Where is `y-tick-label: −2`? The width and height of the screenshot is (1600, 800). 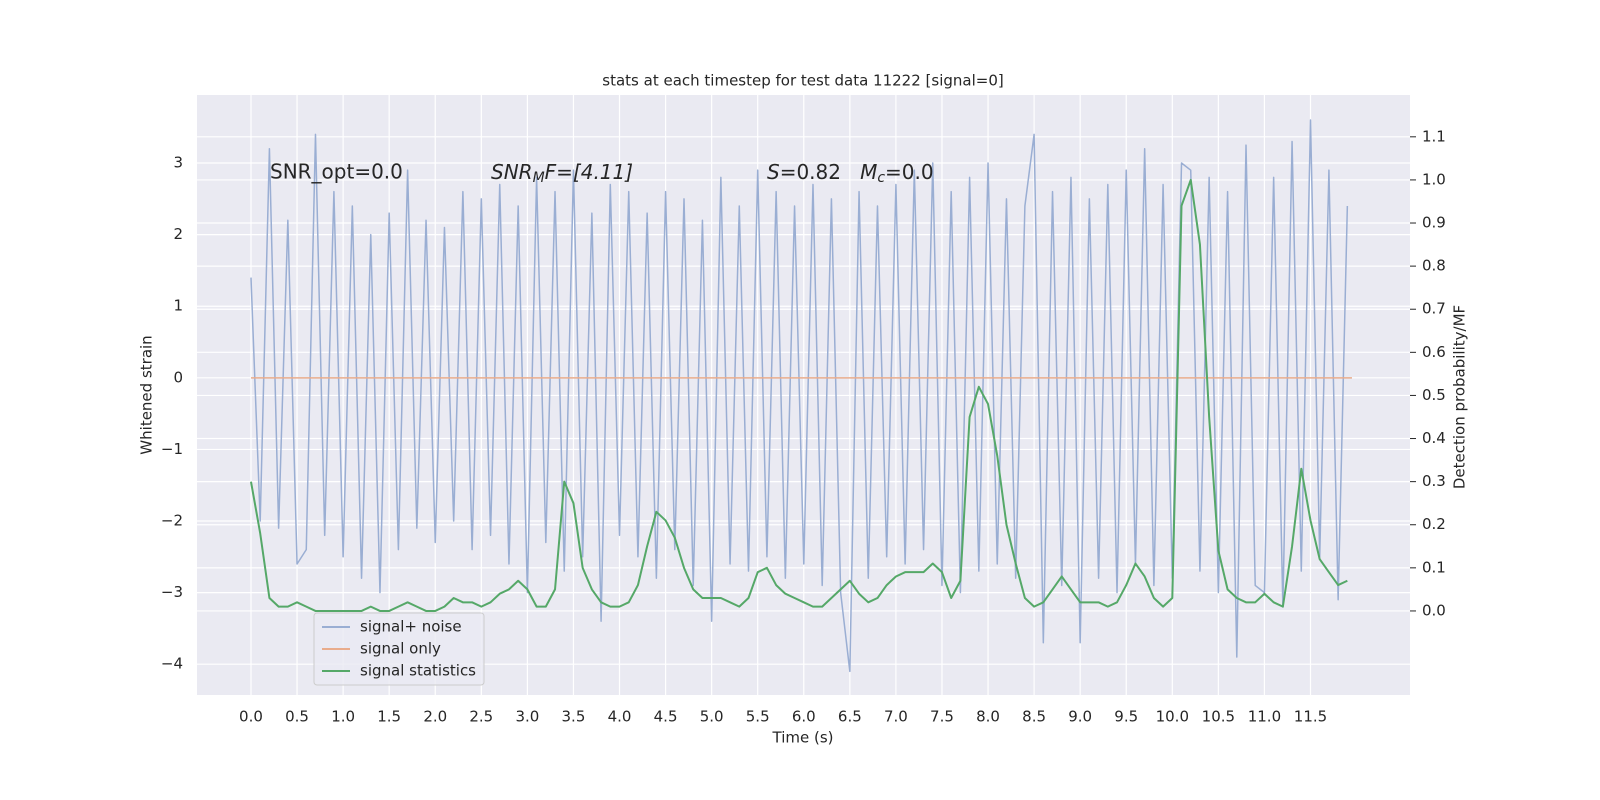
y-tick-label: −2 is located at coordinates (172, 521).